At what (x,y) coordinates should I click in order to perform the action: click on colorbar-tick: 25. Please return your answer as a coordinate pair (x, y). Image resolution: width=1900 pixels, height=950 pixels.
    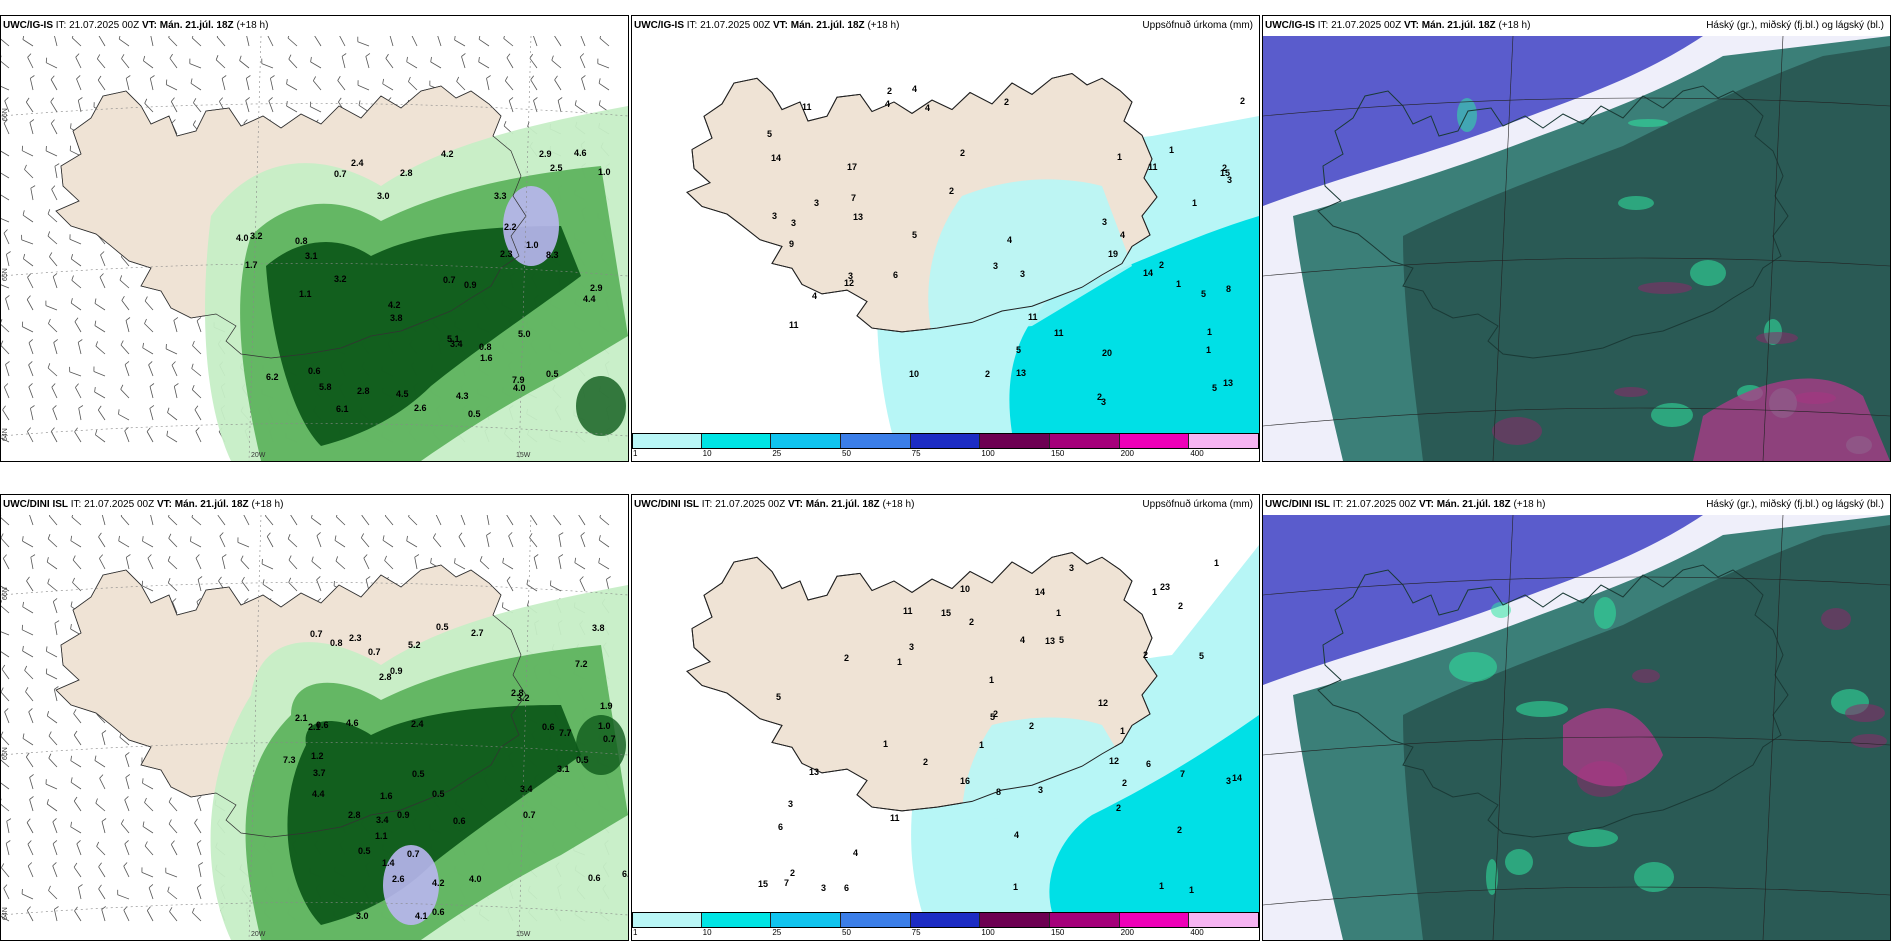
    Looking at the image, I should click on (777, 453).